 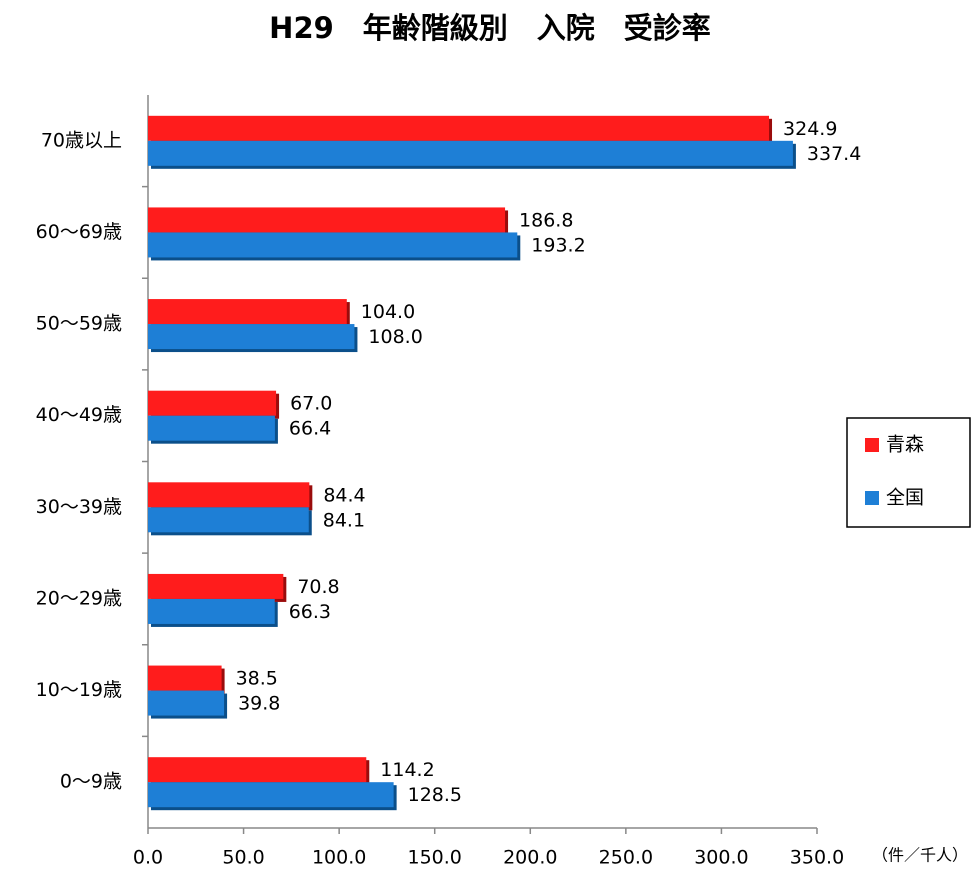 I want to click on x-tick-label: 350.0, so click(x=817, y=858).